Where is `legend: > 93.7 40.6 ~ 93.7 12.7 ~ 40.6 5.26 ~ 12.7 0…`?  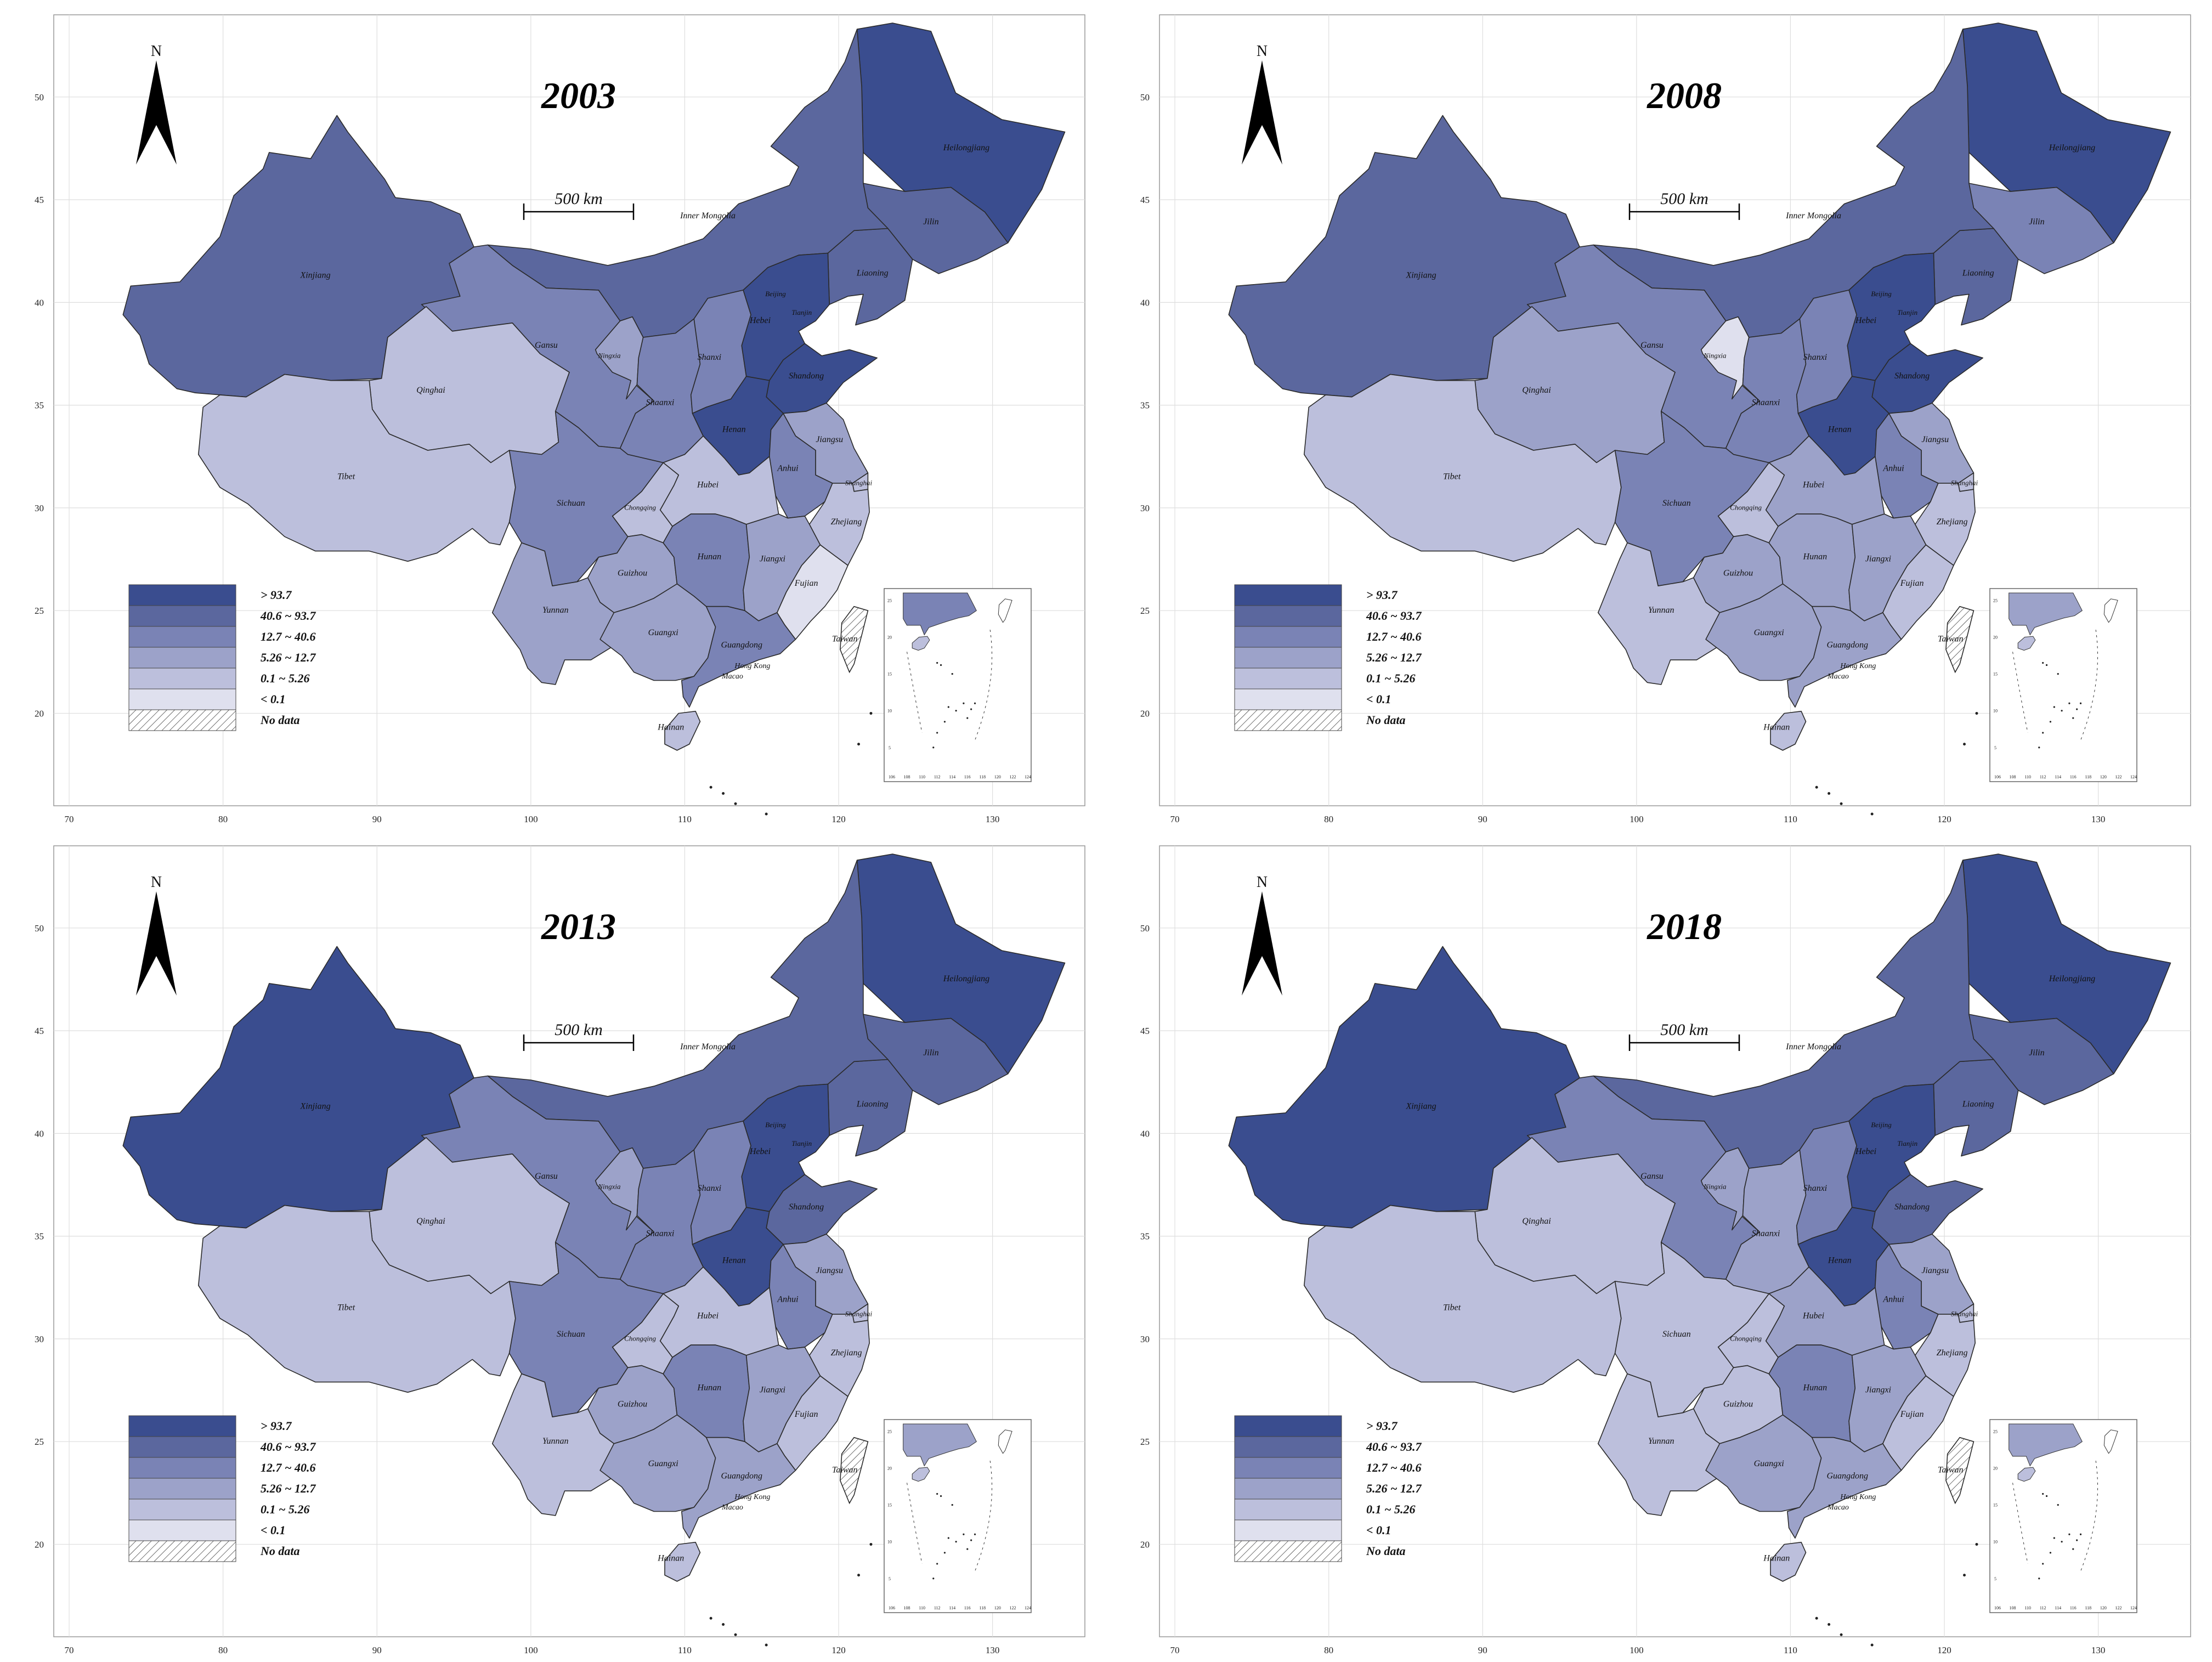 legend: > 93.7 40.6 ~ 93.7 12.7 ~ 40.6 5.26 ~ 12.7 0… is located at coordinates (1328, 1488).